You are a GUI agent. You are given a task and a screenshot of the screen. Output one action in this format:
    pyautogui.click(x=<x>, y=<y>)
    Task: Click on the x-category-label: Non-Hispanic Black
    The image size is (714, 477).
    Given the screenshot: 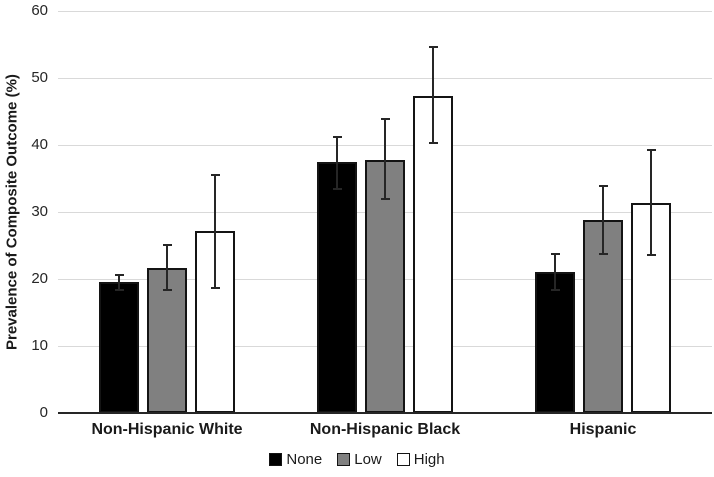 What is the action you would take?
    pyautogui.click(x=385, y=429)
    